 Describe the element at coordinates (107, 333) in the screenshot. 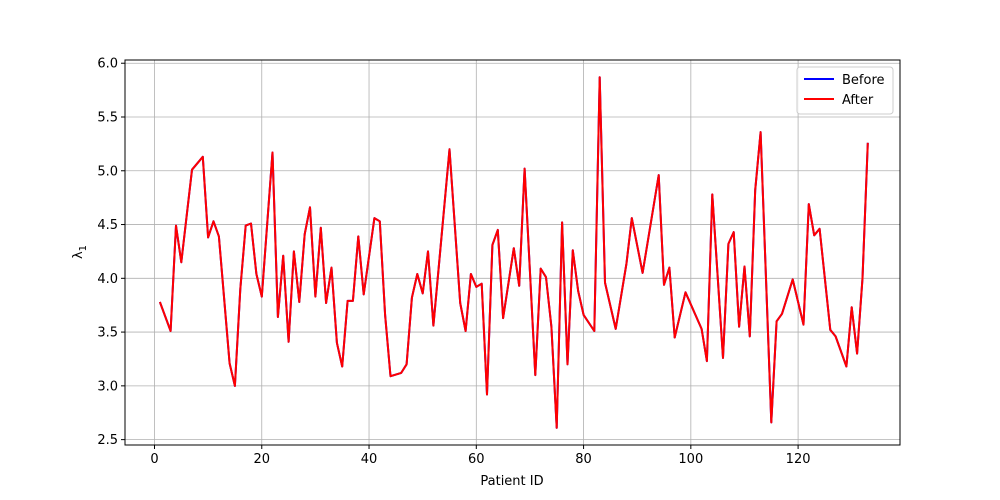

I see `y-tick-label: 3.5` at that location.